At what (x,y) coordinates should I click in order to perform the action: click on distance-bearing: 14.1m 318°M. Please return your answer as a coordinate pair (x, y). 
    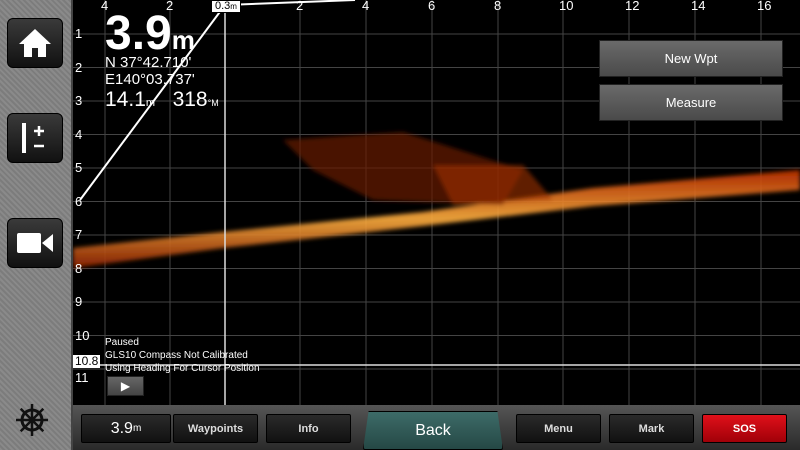
    Looking at the image, I should click on (162, 99).